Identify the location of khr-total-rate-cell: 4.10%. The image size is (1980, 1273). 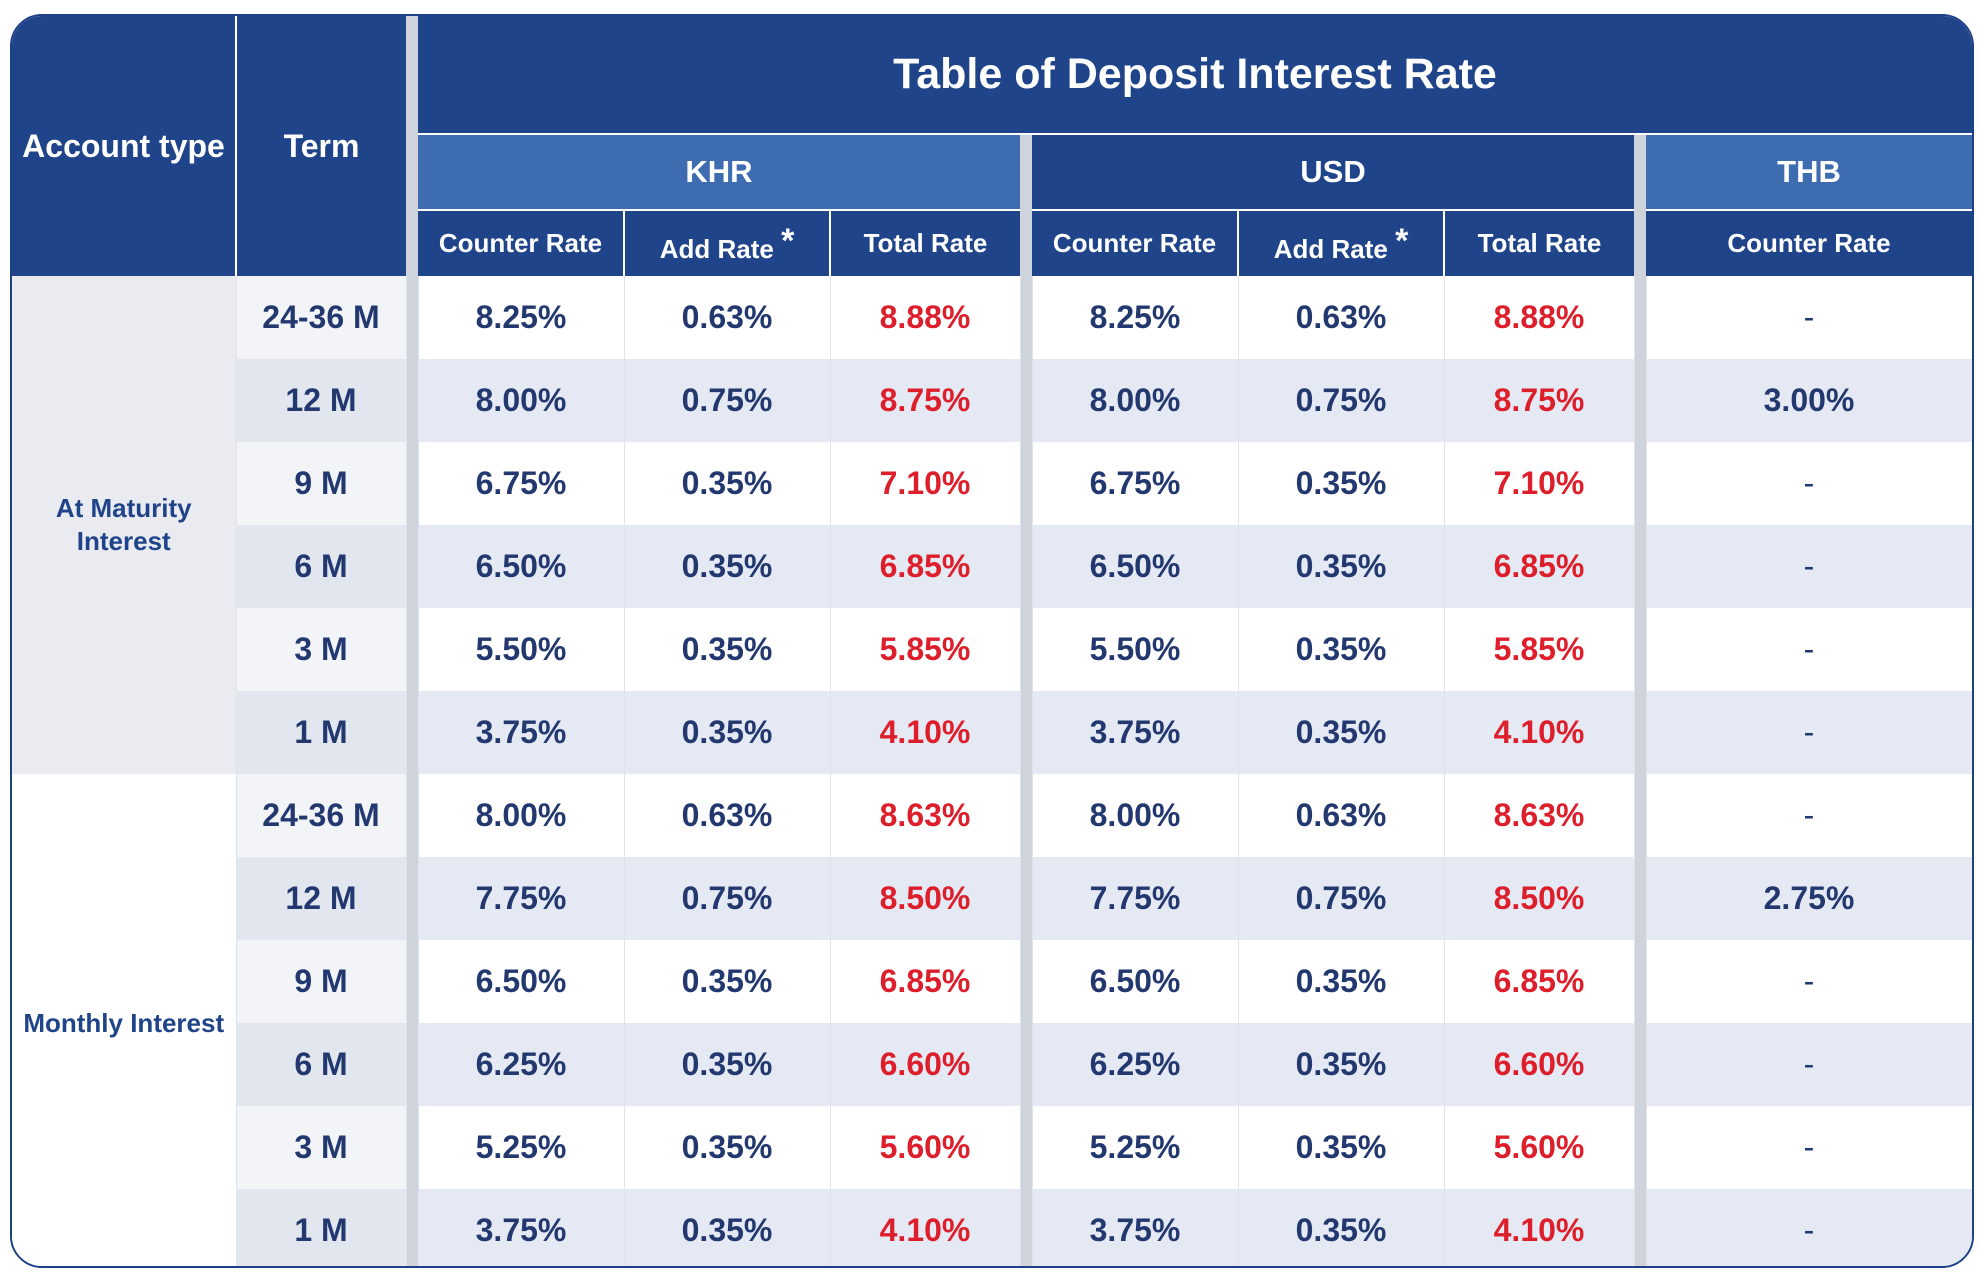
(925, 1227).